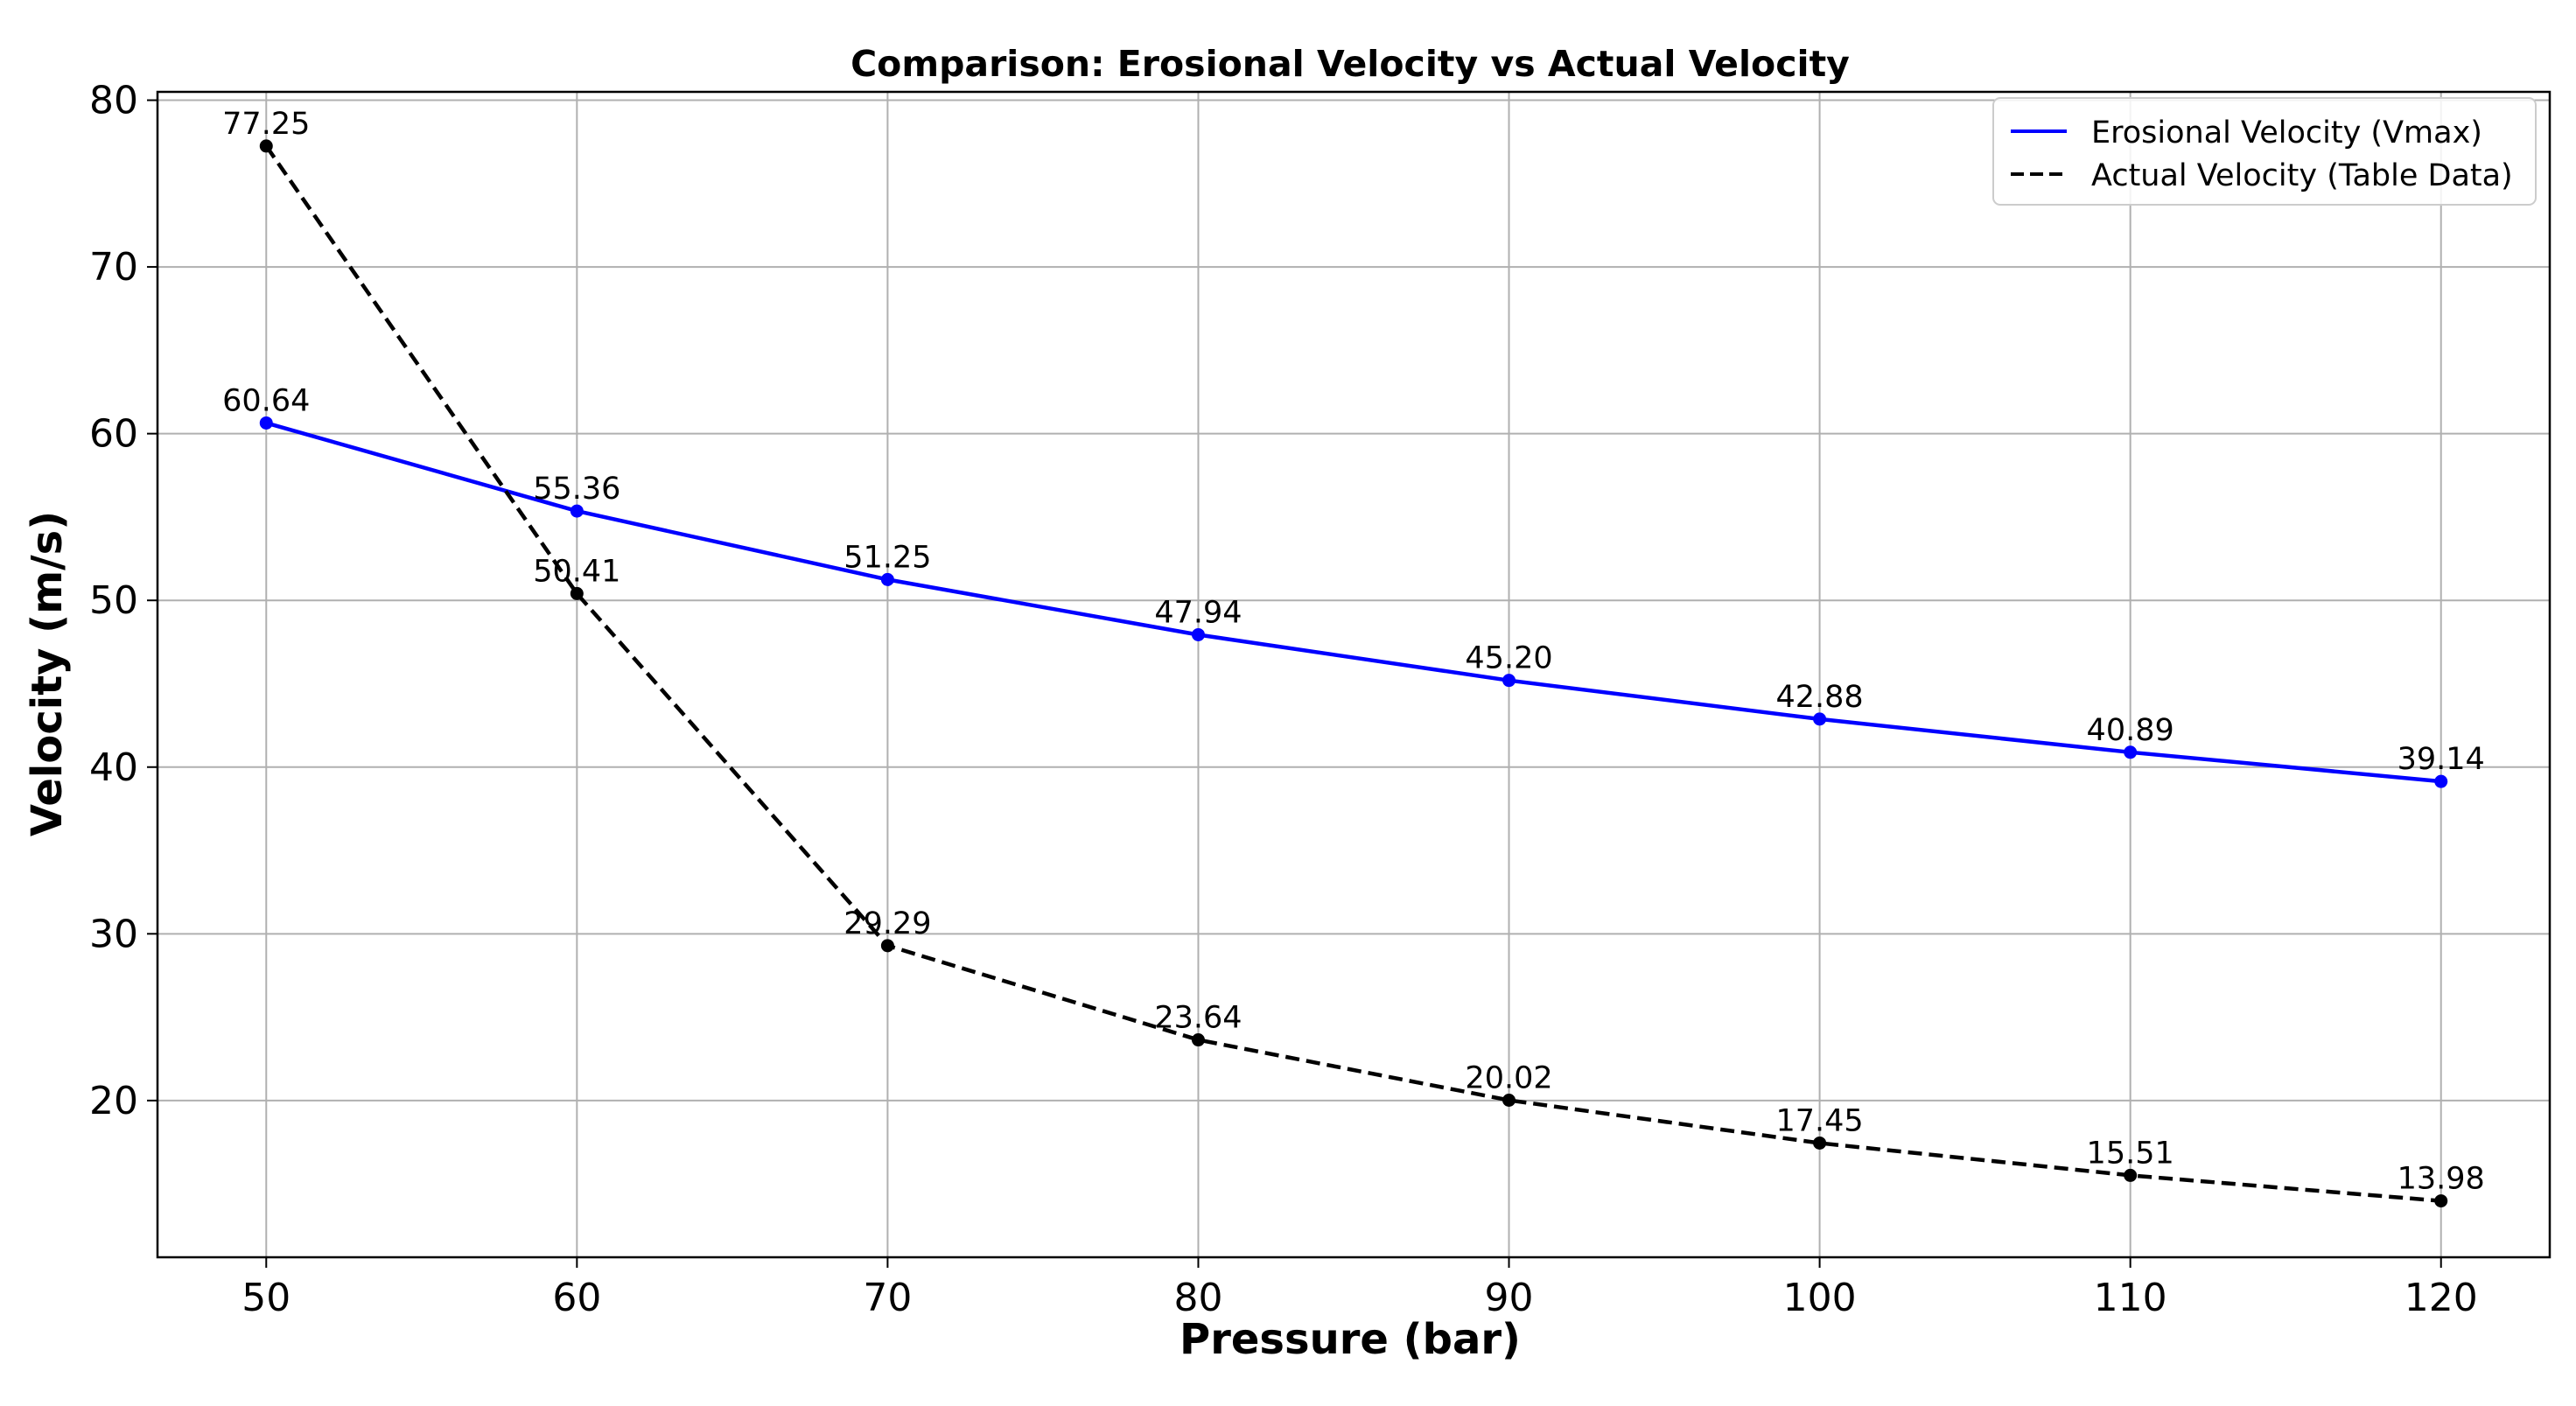  What do you see at coordinates (1198, 612) in the screenshot?
I see `erosional-data-label: 47.94` at bounding box center [1198, 612].